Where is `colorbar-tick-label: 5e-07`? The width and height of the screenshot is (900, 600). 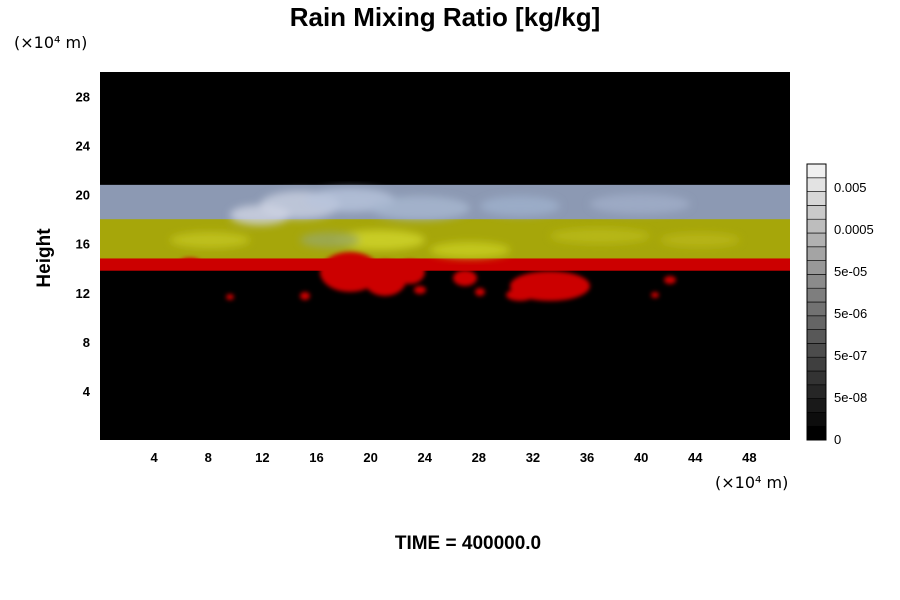
colorbar-tick-label: 5e-07 is located at coordinates (850, 355).